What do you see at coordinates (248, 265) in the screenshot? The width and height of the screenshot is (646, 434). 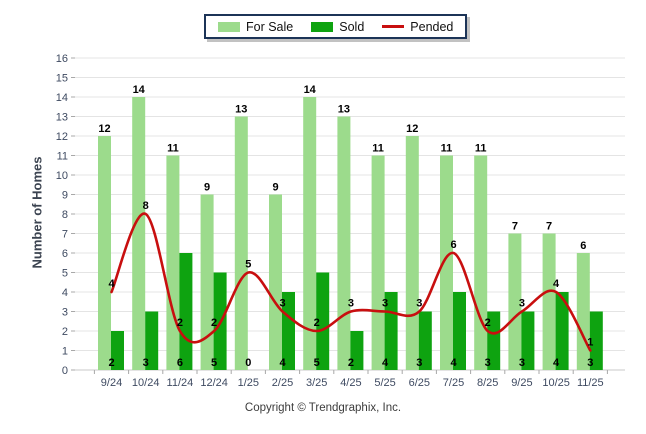 I see `pended-value-label: 5` at bounding box center [248, 265].